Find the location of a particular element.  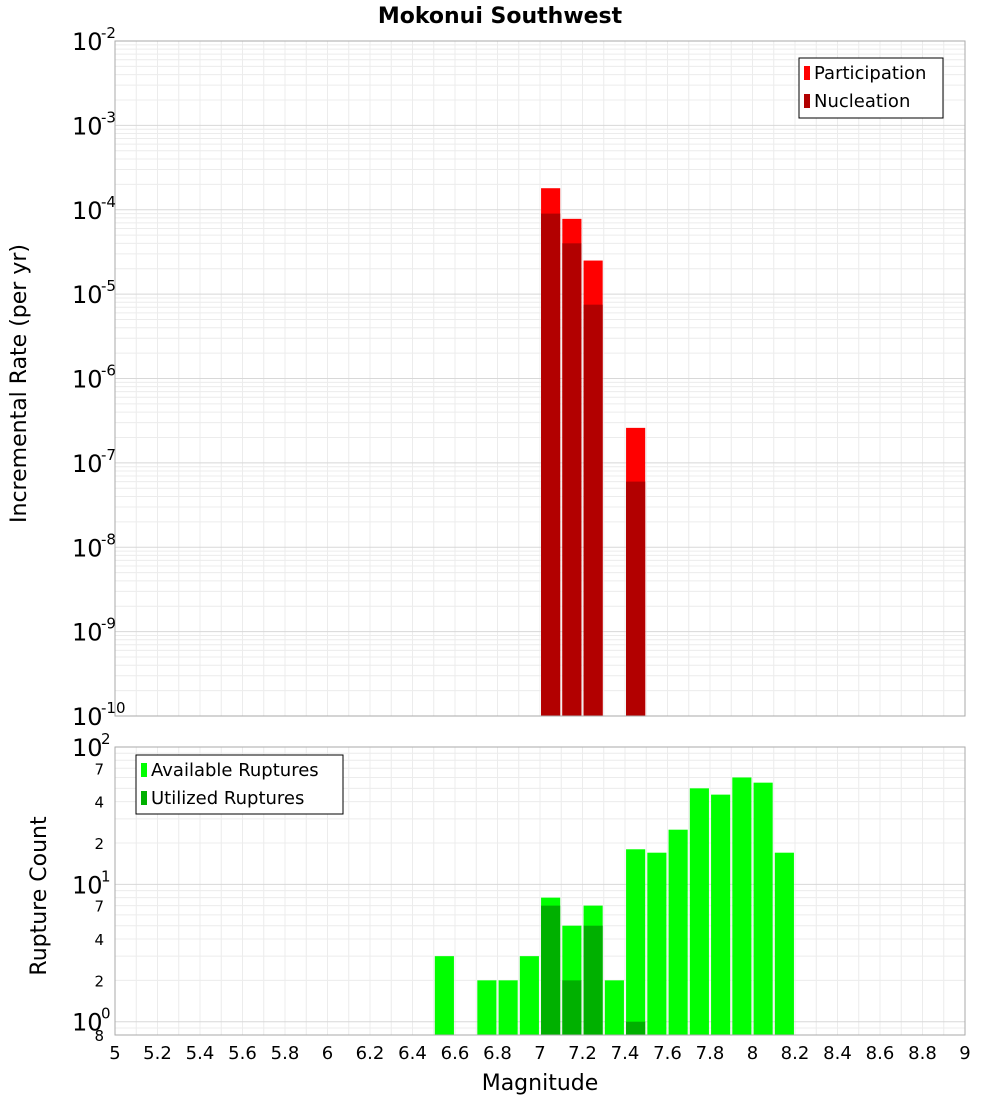

top-y-tick: 10⁻⁷ is located at coordinates (94, 462).